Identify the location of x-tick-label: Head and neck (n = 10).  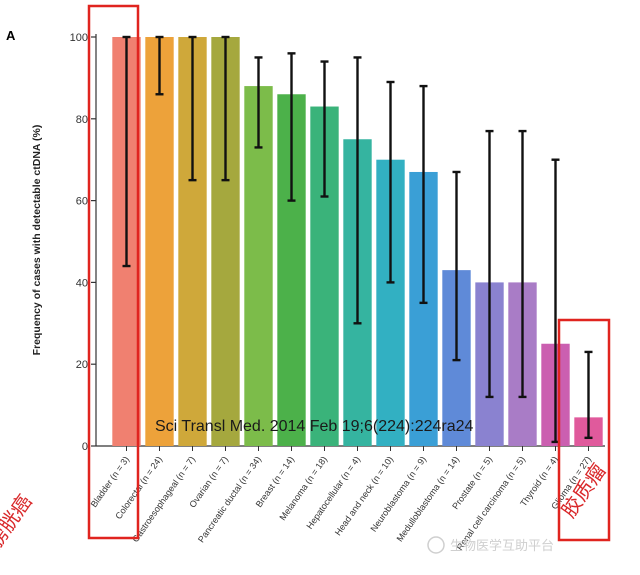
(364, 495).